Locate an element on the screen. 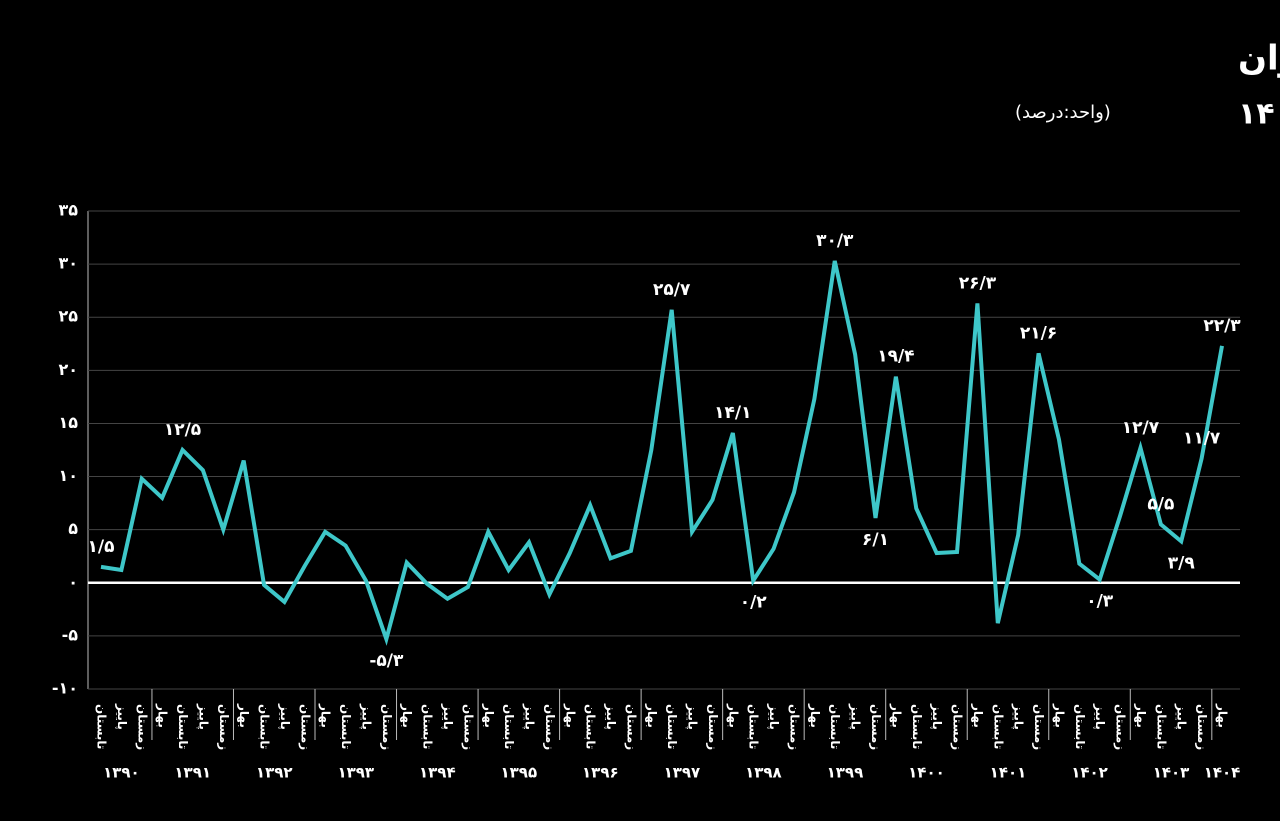 The image size is (1280, 821). year-label: ۱۳۹۰ is located at coordinates (121, 773).